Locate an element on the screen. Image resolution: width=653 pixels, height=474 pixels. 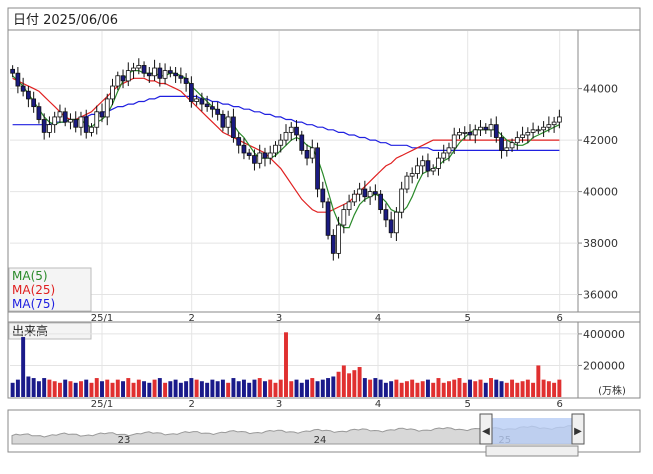
price-tick-label: 40000 is located at coordinates (600, 192).